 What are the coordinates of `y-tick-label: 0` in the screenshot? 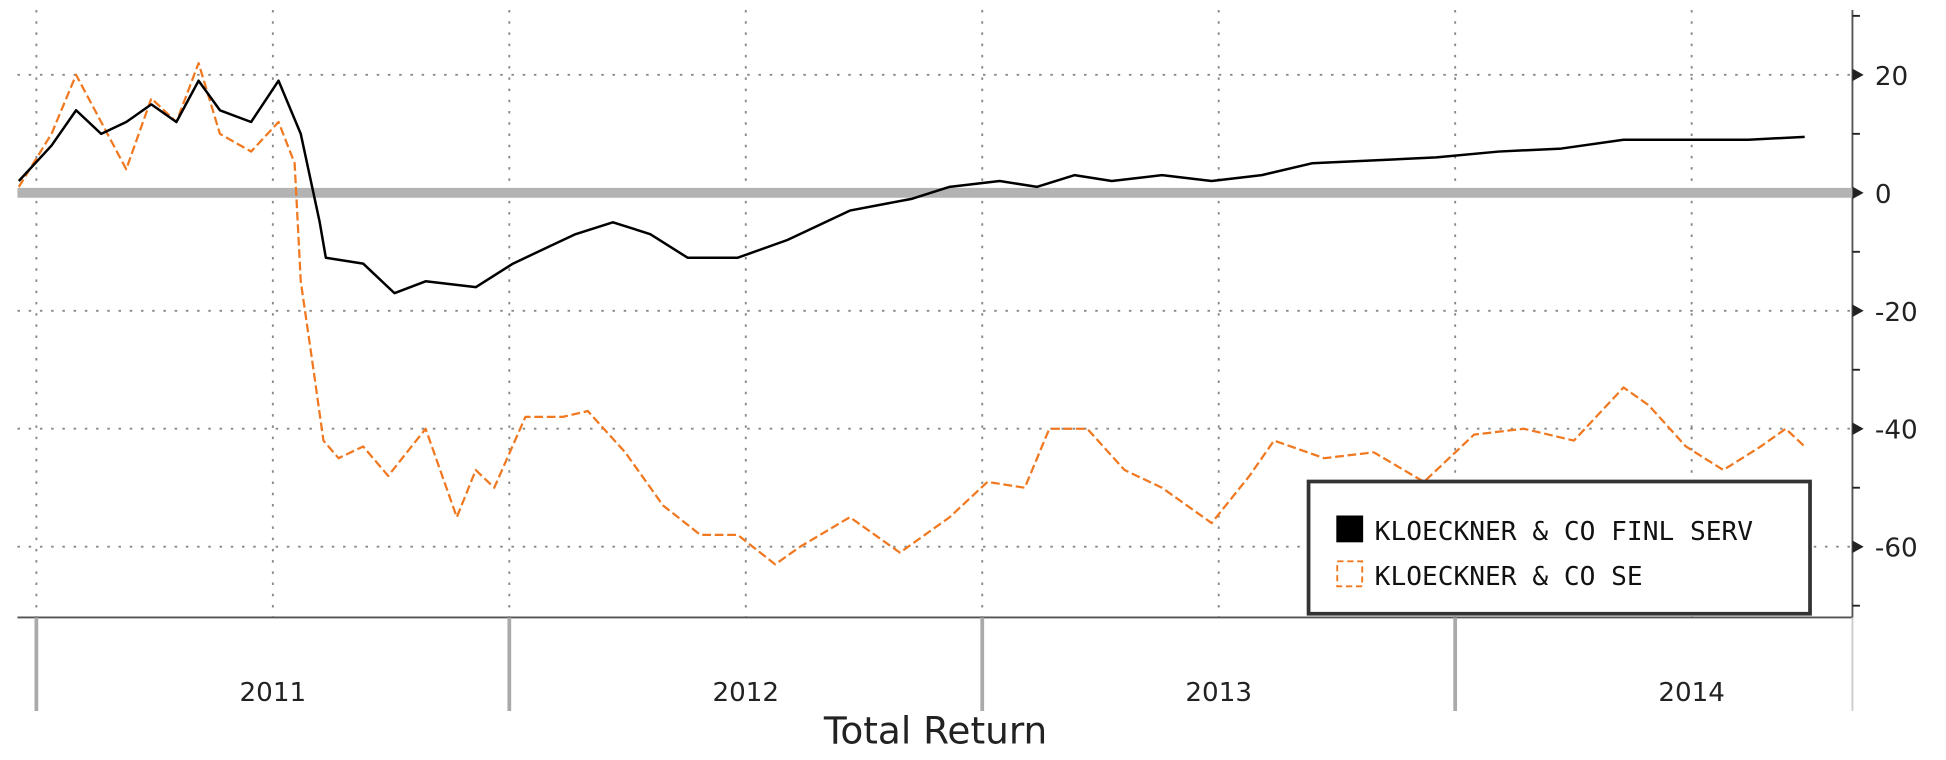 It's located at (1883, 195).